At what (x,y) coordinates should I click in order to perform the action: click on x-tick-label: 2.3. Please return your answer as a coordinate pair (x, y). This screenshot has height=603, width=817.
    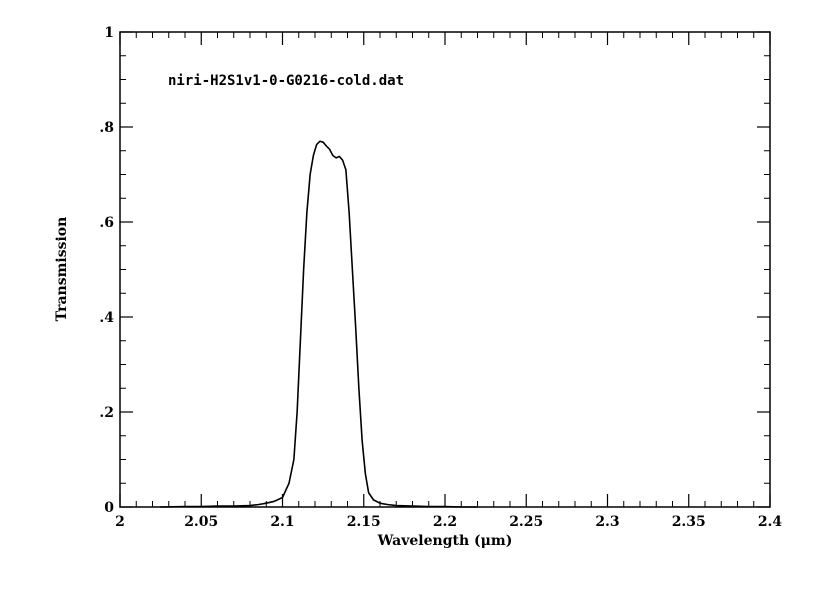
    Looking at the image, I should click on (607, 522).